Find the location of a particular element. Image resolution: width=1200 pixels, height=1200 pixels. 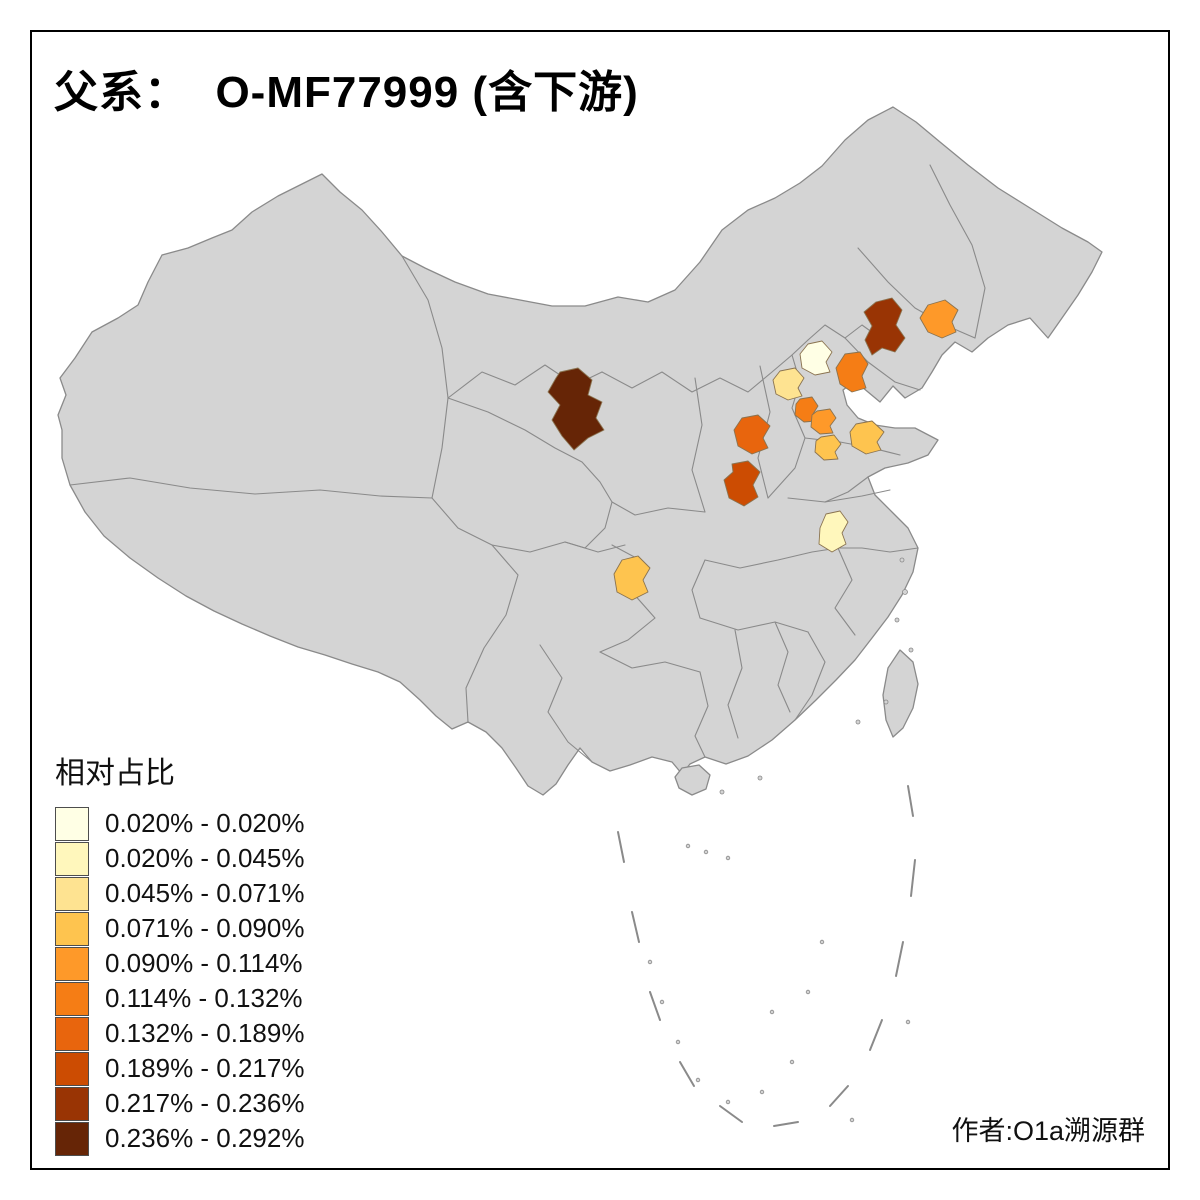

legend-label: 0.114% - 0.132% is located at coordinates (204, 998).